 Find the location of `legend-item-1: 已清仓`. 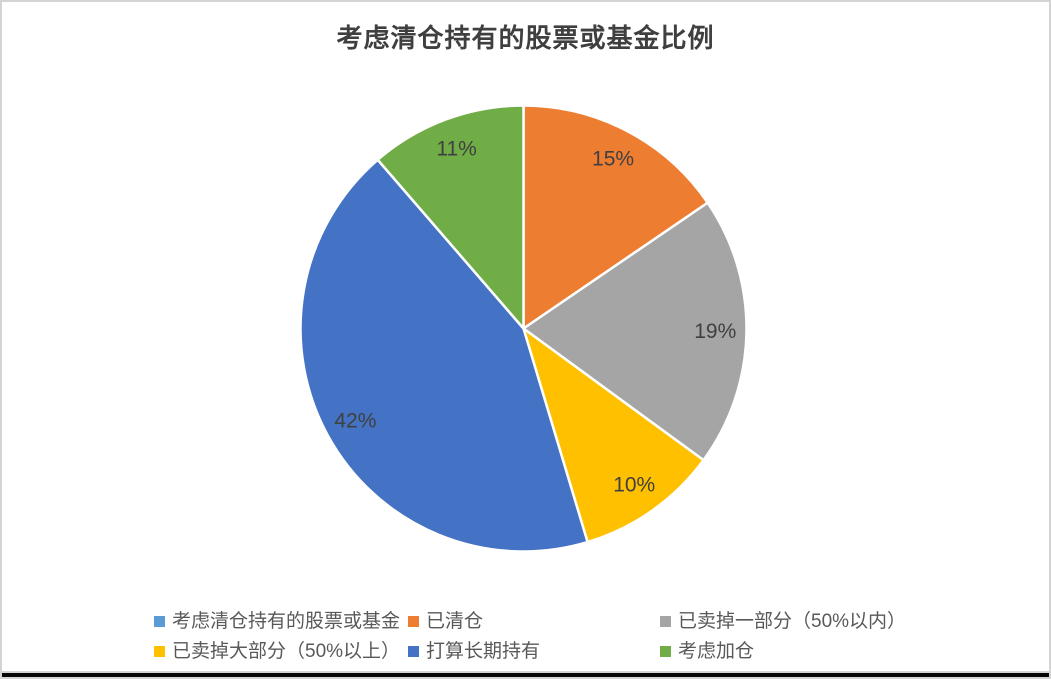

legend-item-1: 已清仓 is located at coordinates (445, 621).